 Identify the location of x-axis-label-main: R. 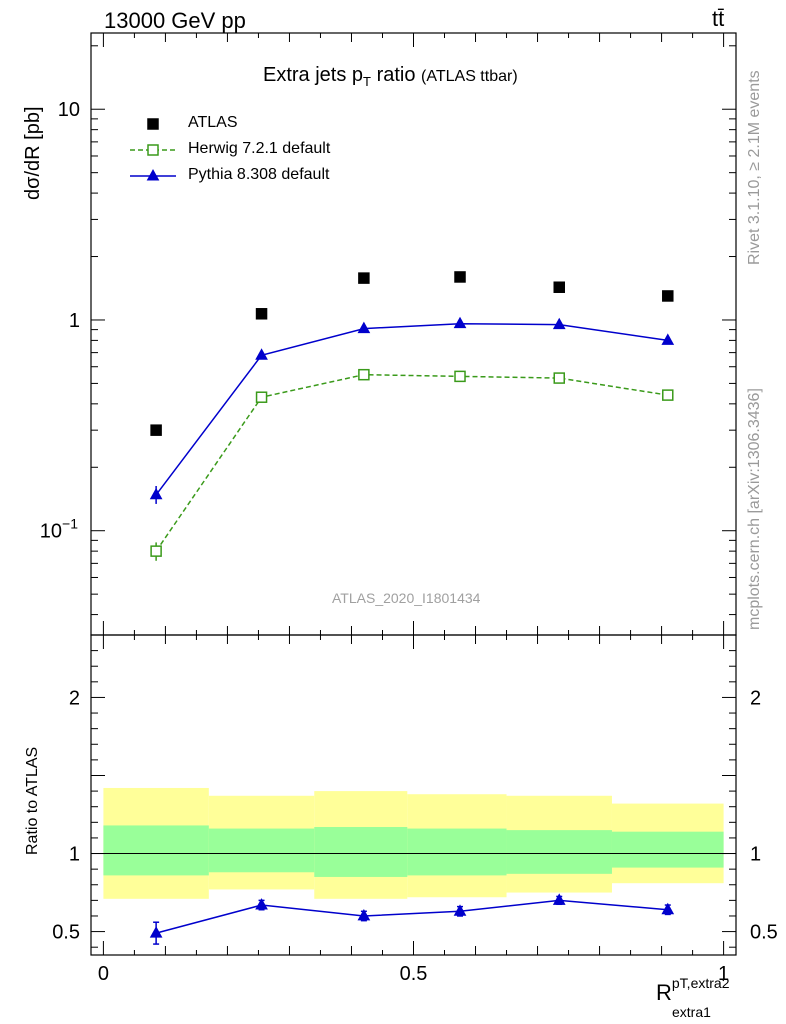
(664, 992).